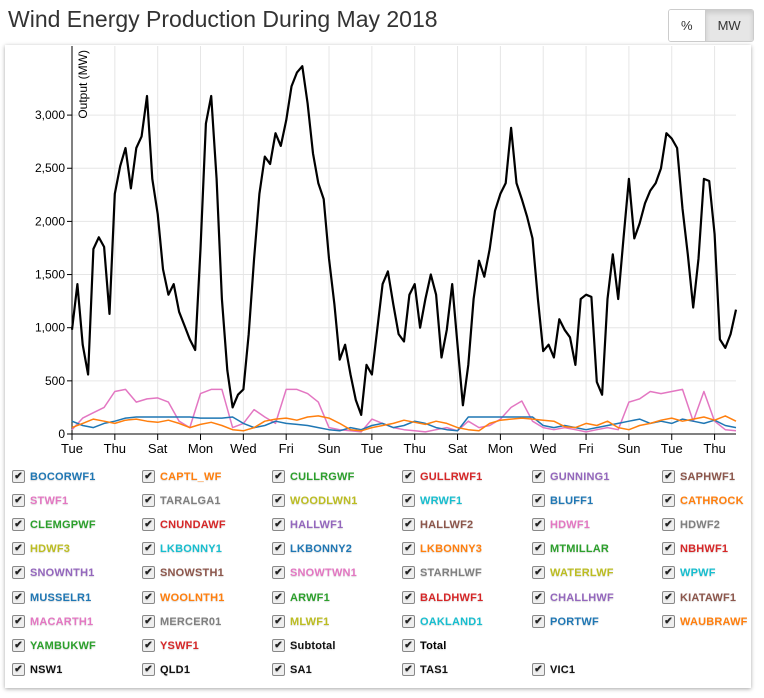 The height and width of the screenshot is (698, 764). I want to click on percent-button: %, so click(687, 25).